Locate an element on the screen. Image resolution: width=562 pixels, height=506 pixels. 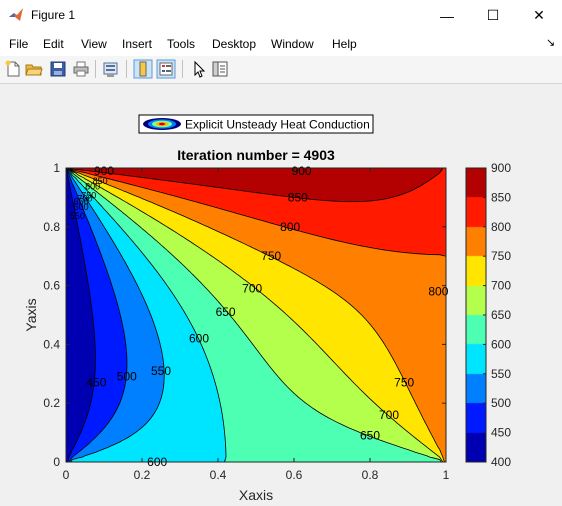
x-tick-label: 0.2 is located at coordinates (142, 475).